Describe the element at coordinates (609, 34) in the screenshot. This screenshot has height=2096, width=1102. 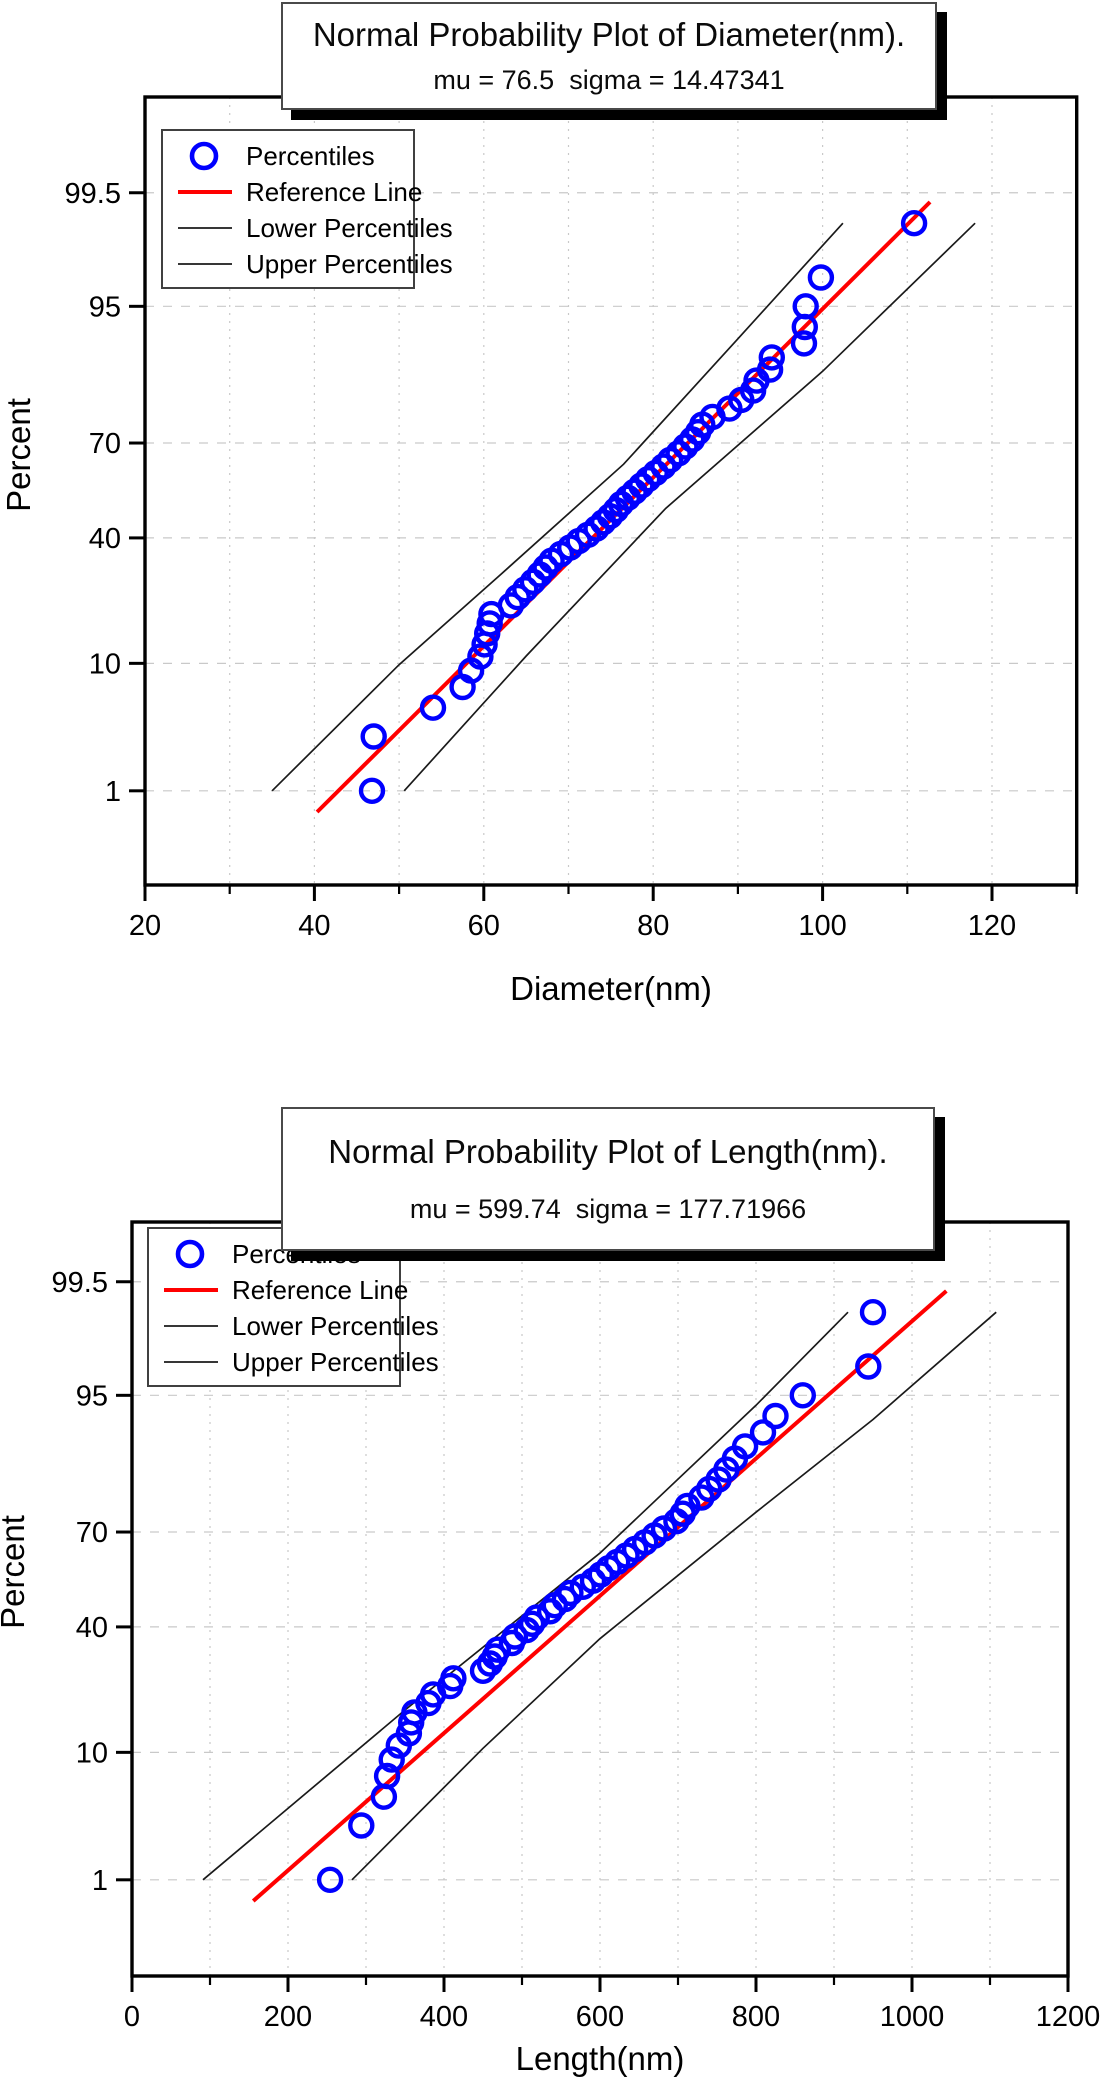
I see `plot-title: Normal Probability Plot of Diameter(nm).` at that location.